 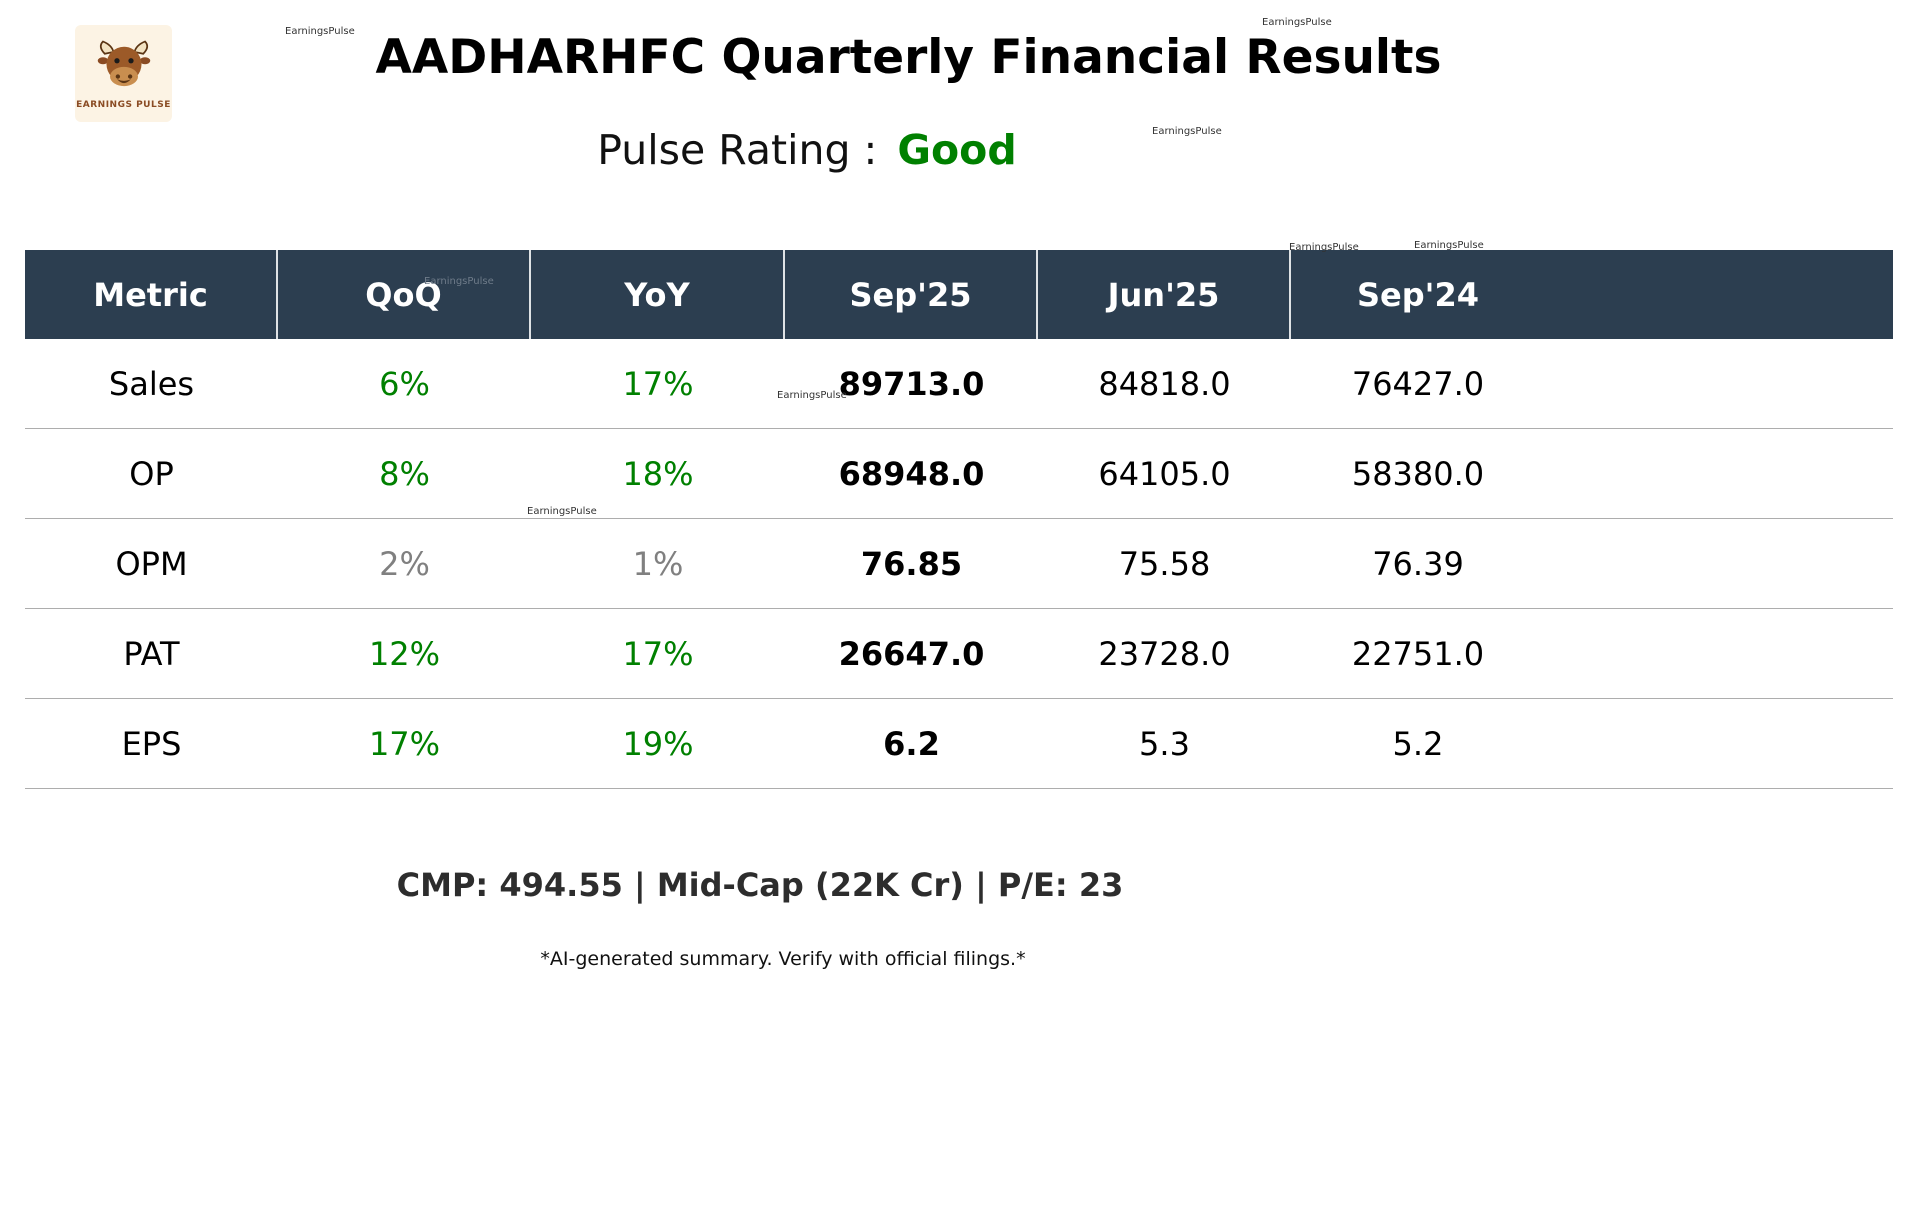 I want to click on bull-logo-icon, so click(x=124, y=68).